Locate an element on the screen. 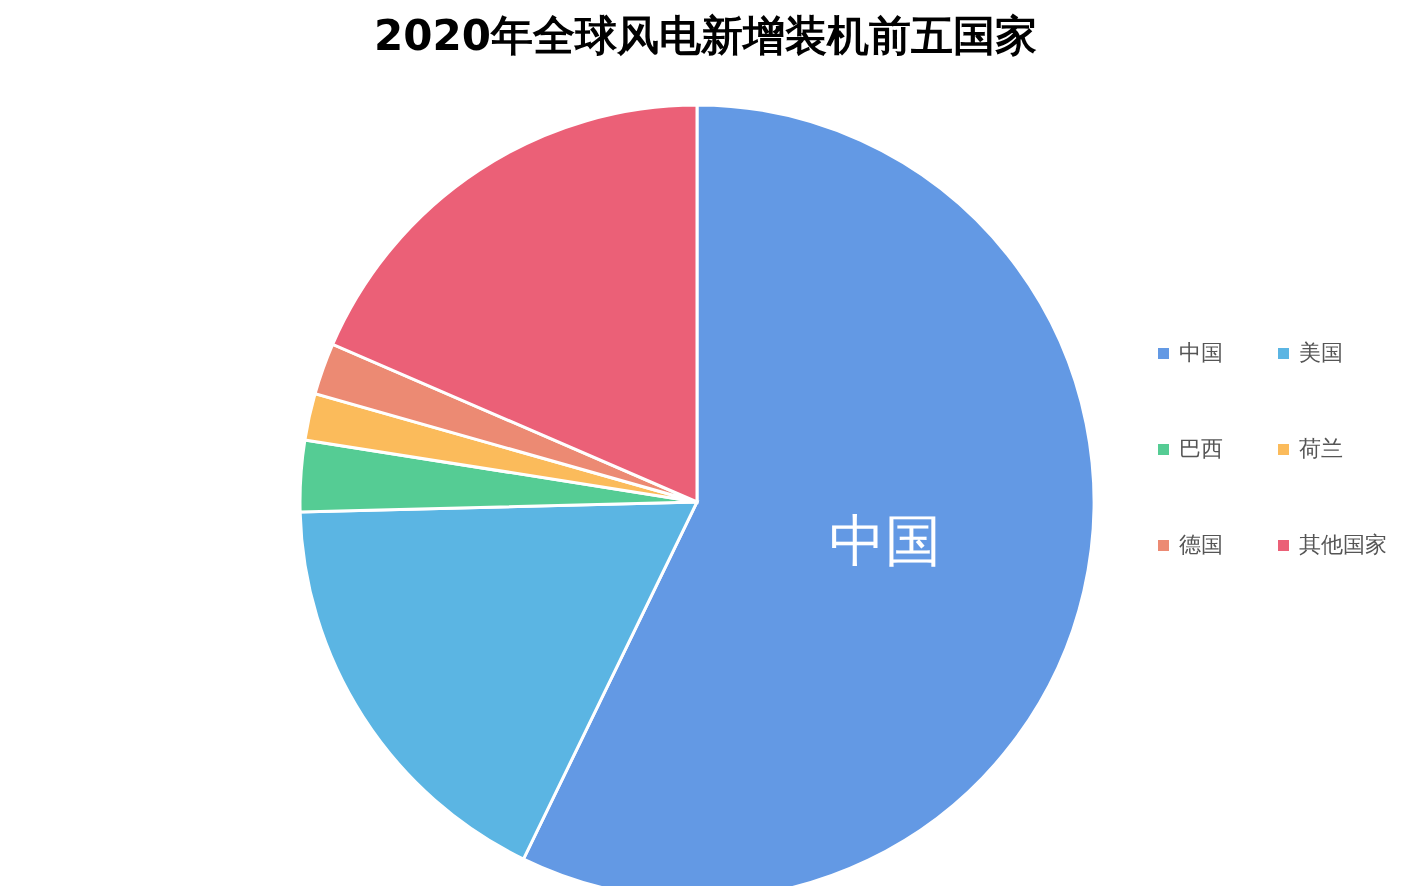 This screenshot has width=1411, height=886. chart-title: 2020年全球风电新增装机前五国家 is located at coordinates (705, 36).